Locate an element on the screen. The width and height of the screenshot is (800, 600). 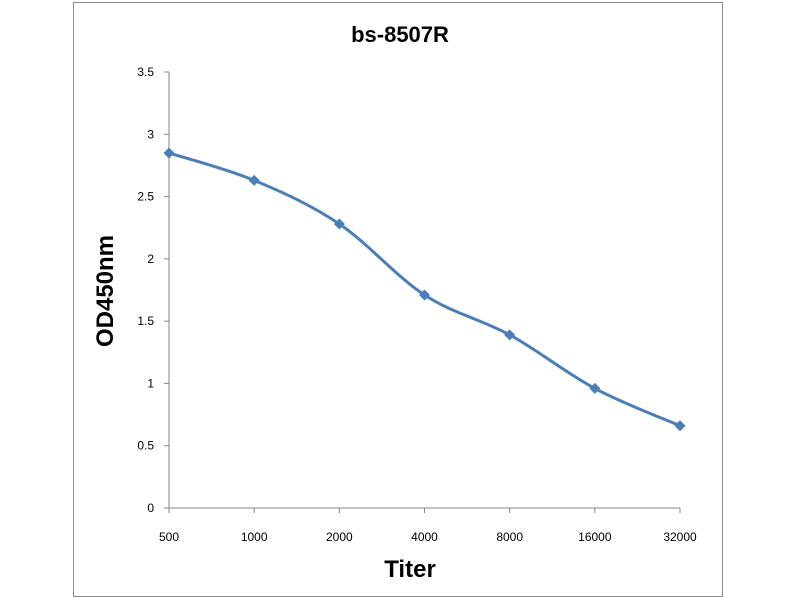
y-tick-label: 2.5 is located at coordinates (145, 197).